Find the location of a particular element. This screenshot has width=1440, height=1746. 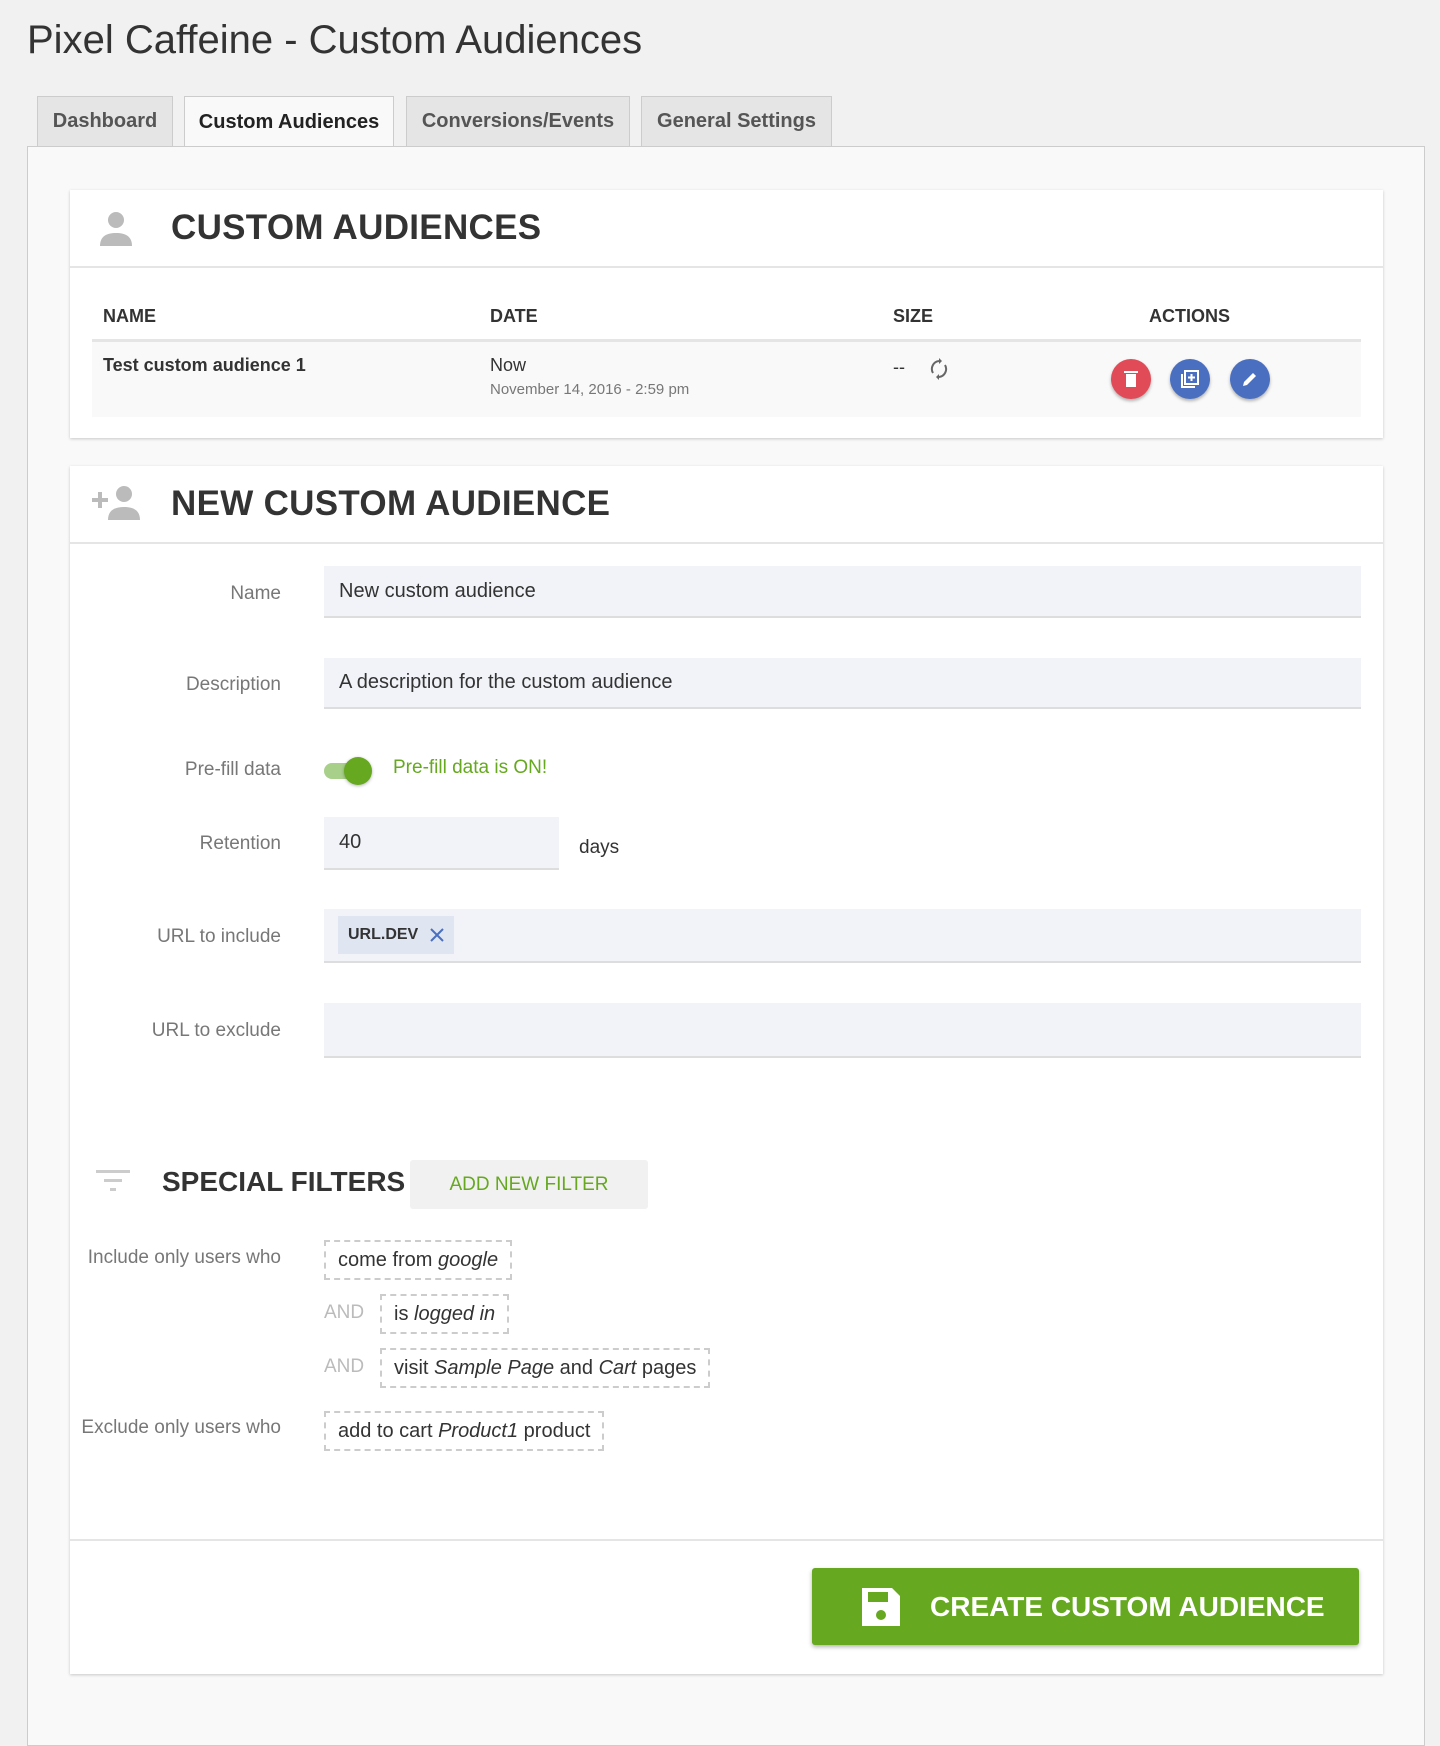

tab-general-settings: General Settings is located at coordinates (736, 121).